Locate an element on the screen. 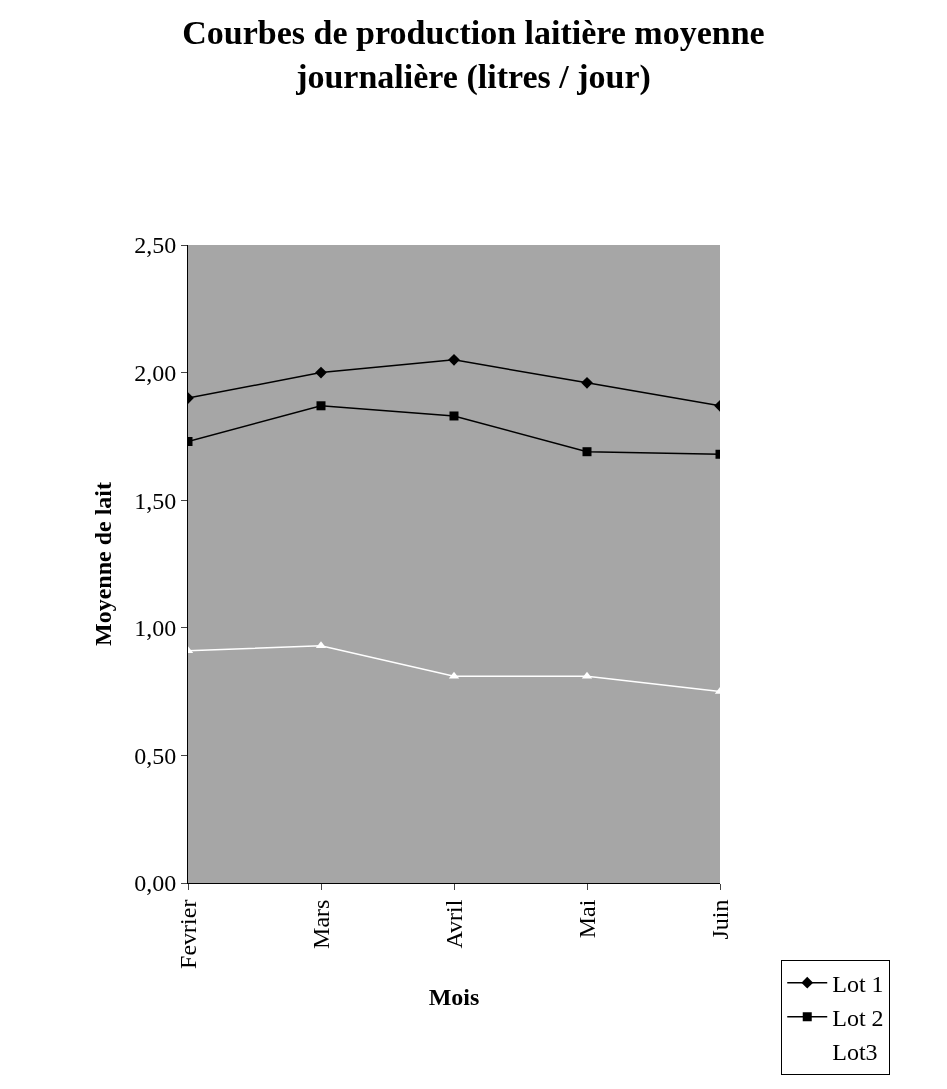  x-tick-label: Avril is located at coordinates (453, 924).